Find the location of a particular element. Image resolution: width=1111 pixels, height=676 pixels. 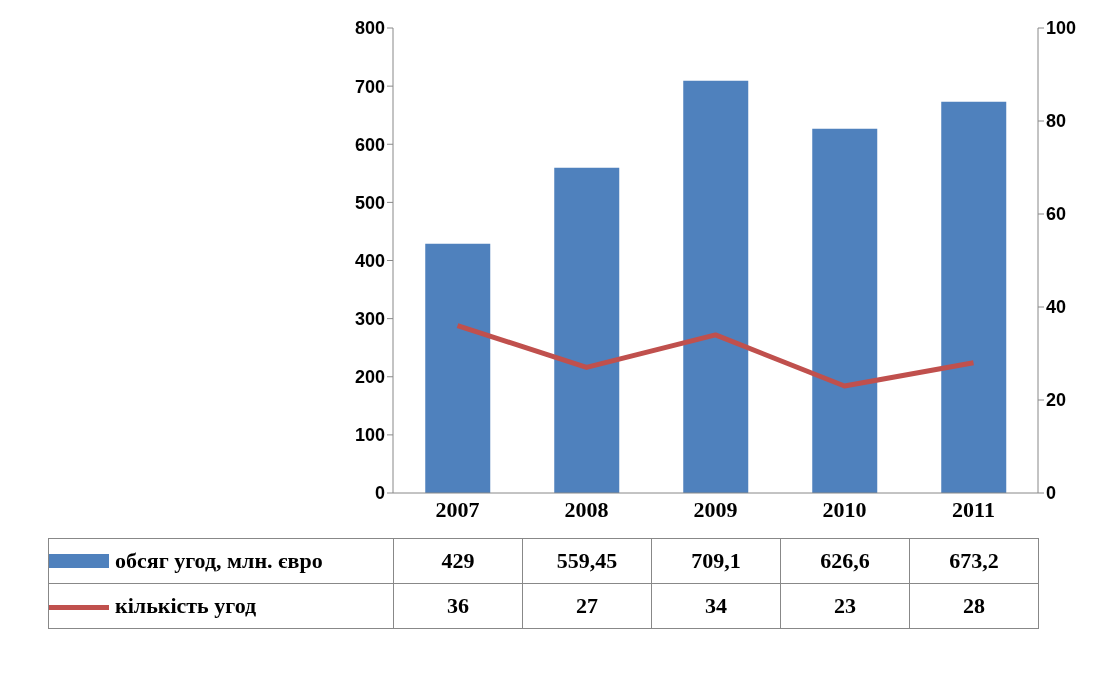

data-label: 673,2 is located at coordinates (974, 561).